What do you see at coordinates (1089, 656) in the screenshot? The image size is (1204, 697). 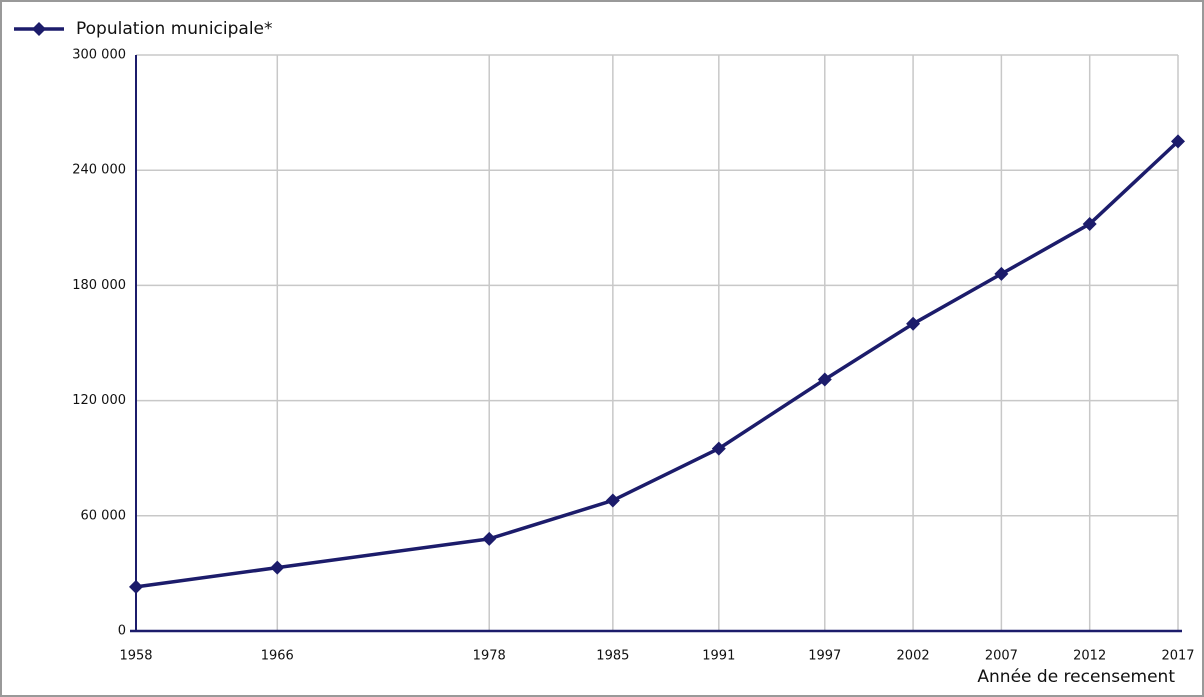 I see `x-tick-label: 2012` at bounding box center [1089, 656].